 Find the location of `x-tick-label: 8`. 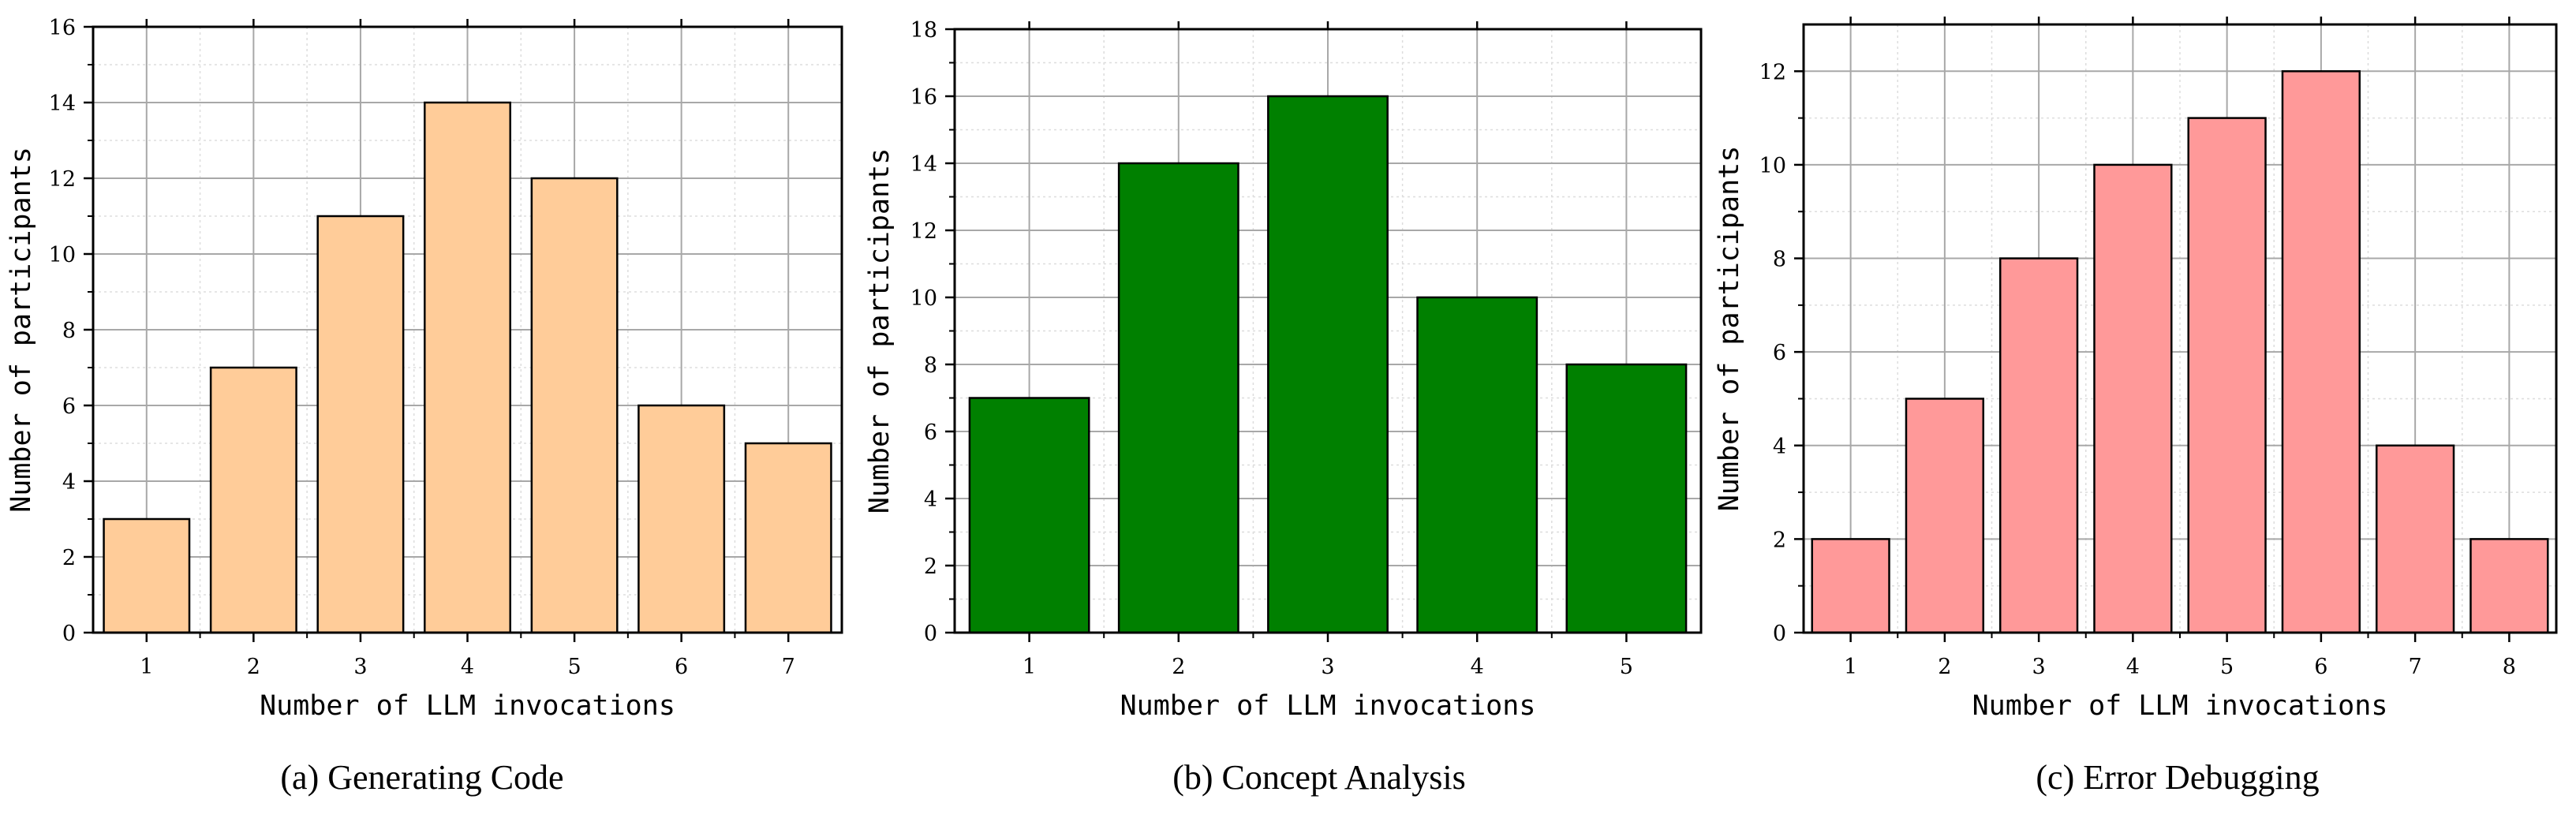

x-tick-label: 8 is located at coordinates (2509, 667).